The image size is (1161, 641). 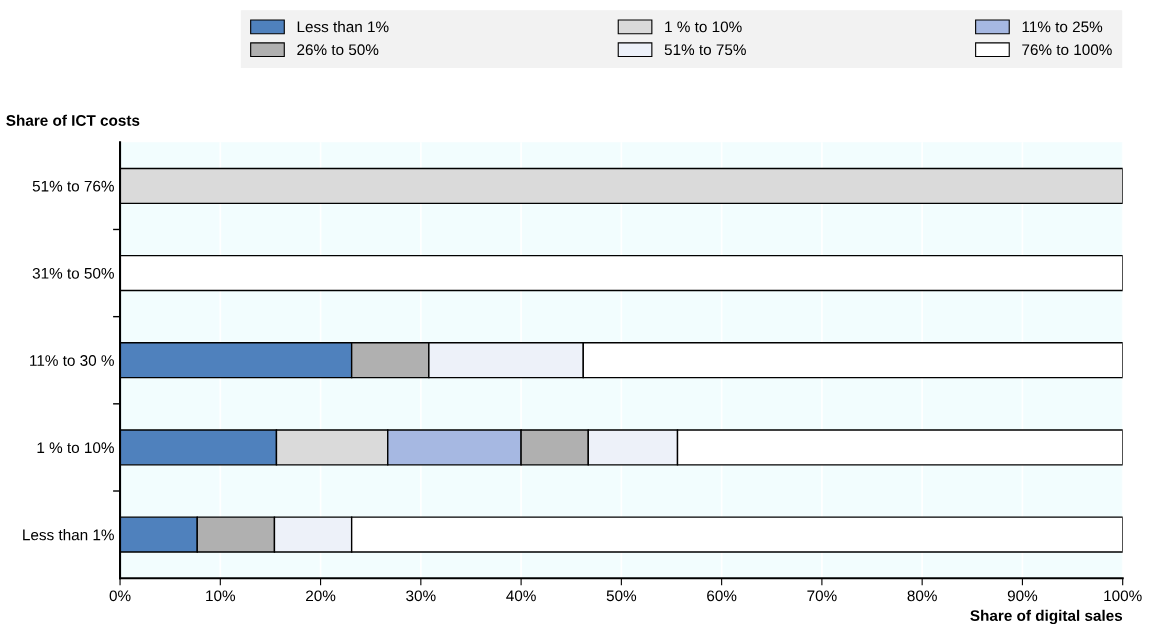 What do you see at coordinates (221, 596) in the screenshot?
I see `x-tick-label: 10%` at bounding box center [221, 596].